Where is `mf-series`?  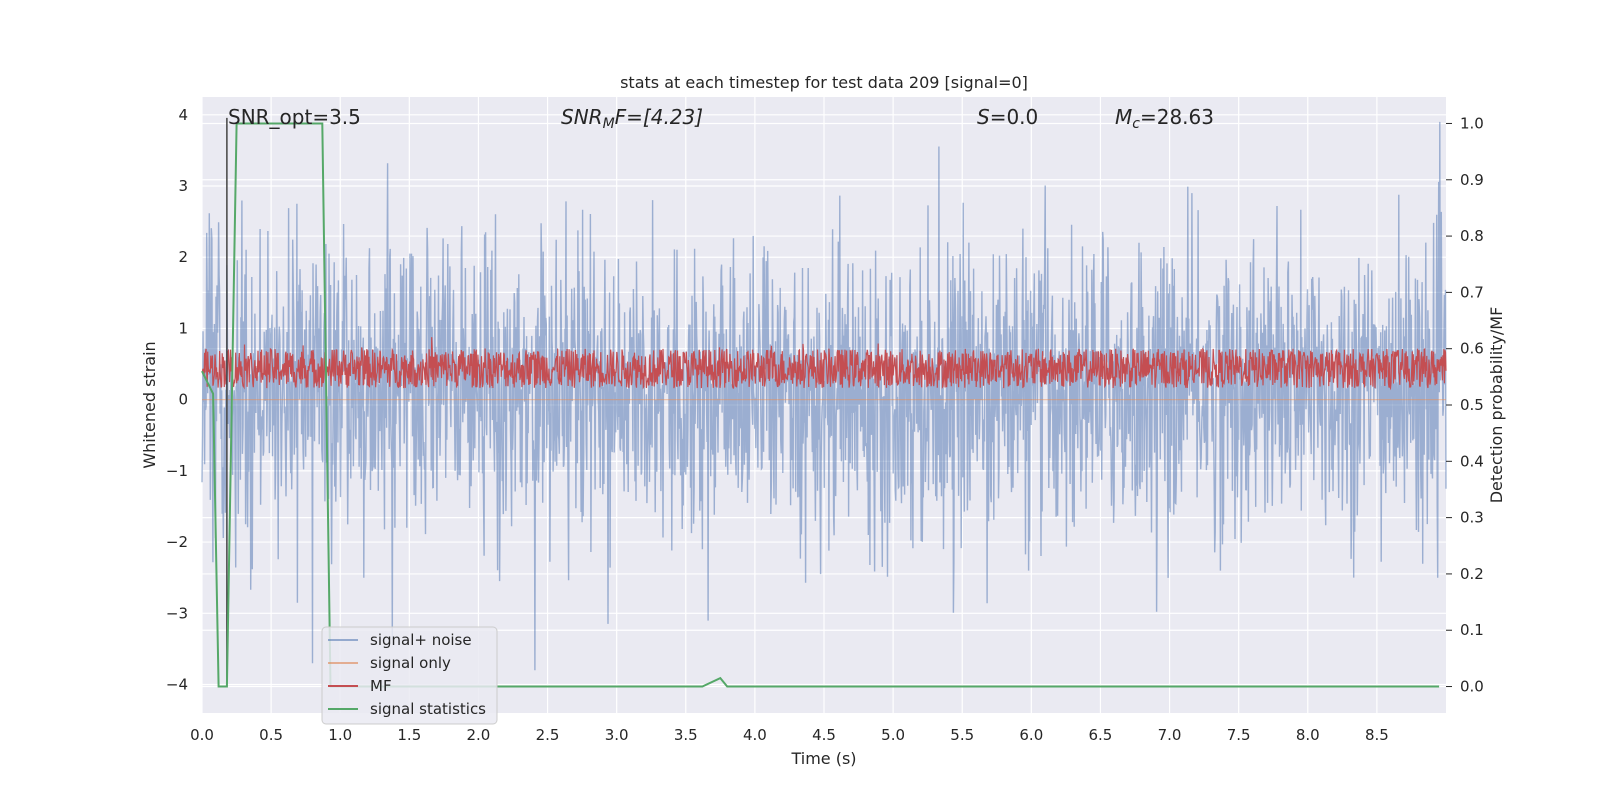 mf-series is located at coordinates (824, 364).